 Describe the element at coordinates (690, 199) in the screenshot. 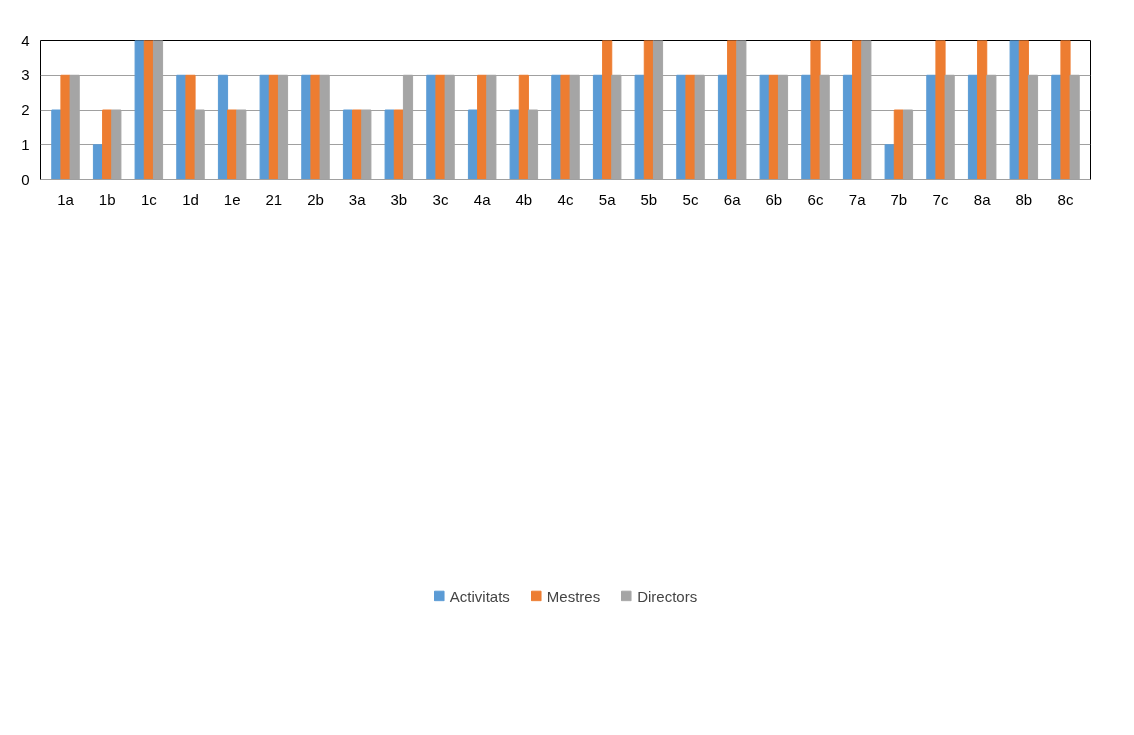

I see `x-tick-label: 5c` at that location.